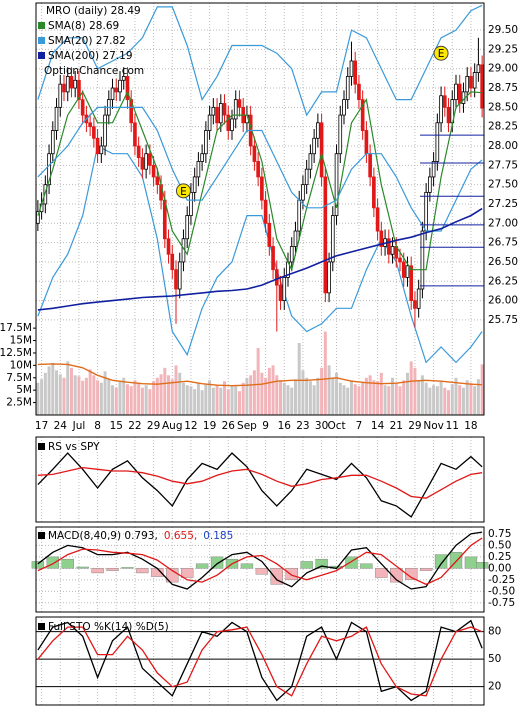  What do you see at coordinates (24, 390) in the screenshot?
I see `volume-tick-label: 5M` at bounding box center [24, 390].